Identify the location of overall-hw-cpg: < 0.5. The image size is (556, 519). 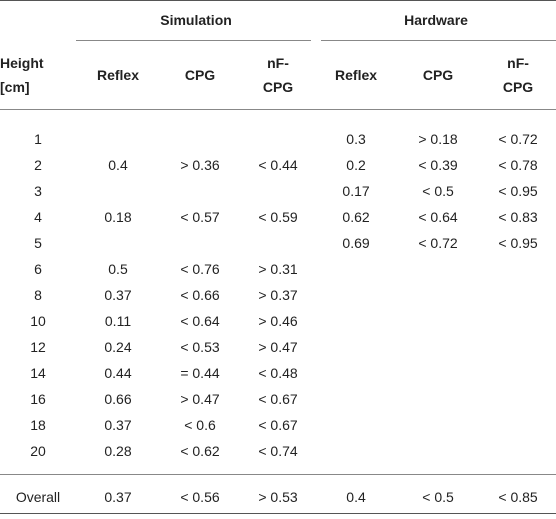
(438, 496).